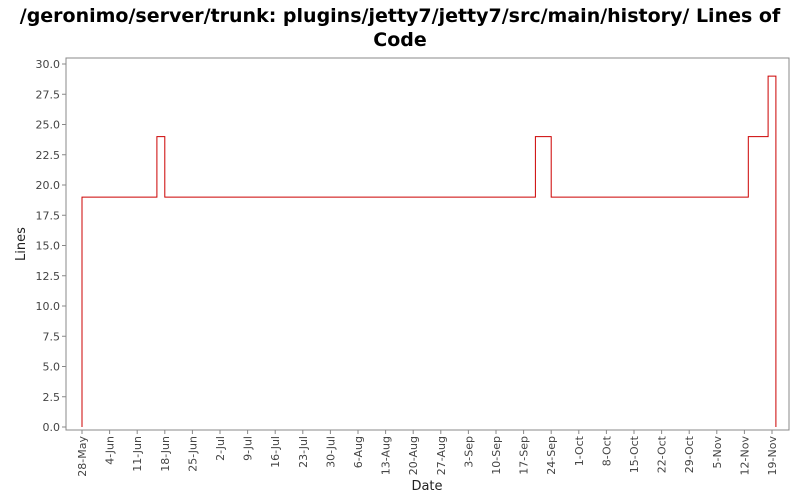  I want to click on x-tick-label: 1-Oct, so click(579, 450).